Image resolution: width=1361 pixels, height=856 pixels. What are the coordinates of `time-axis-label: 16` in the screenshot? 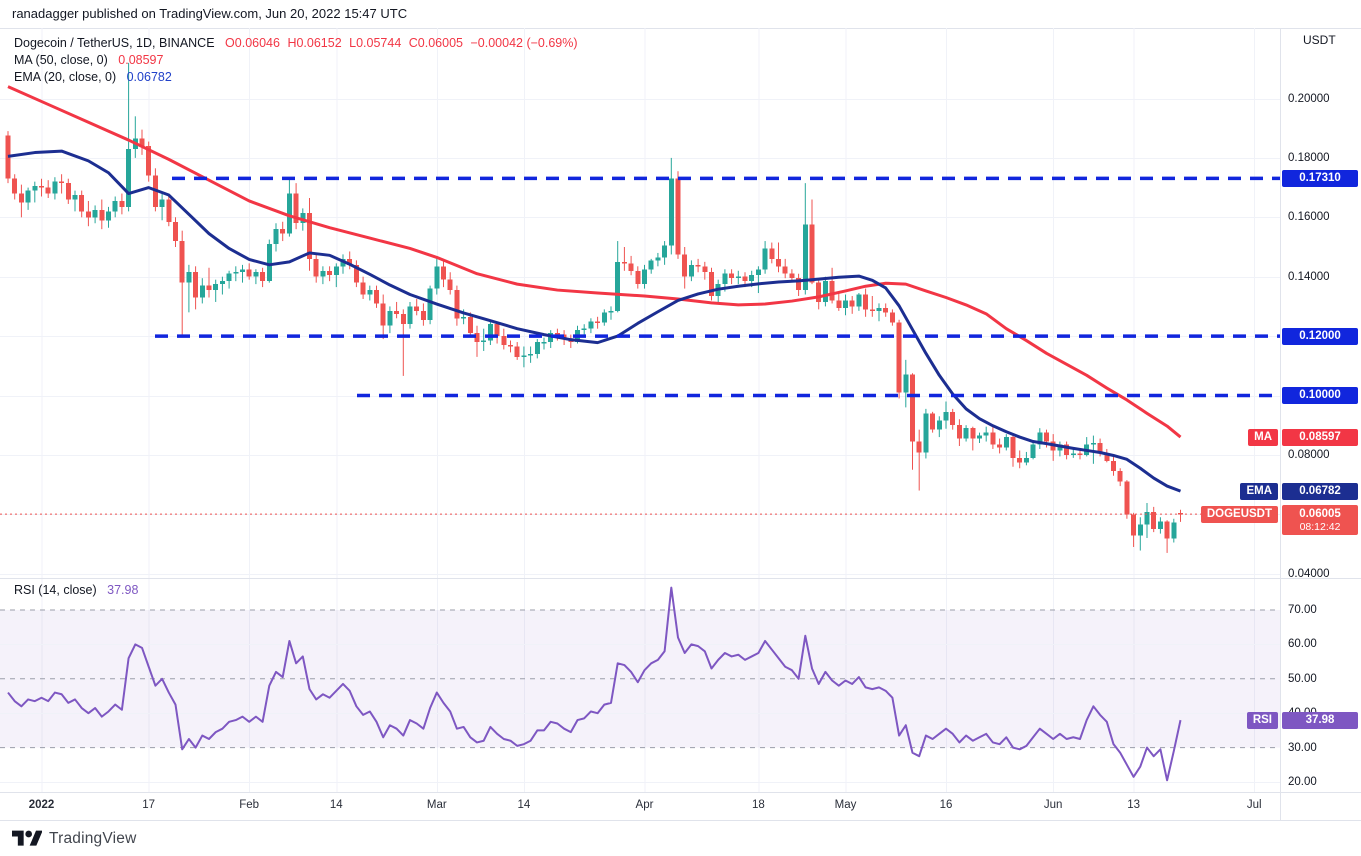 It's located at (946, 805).